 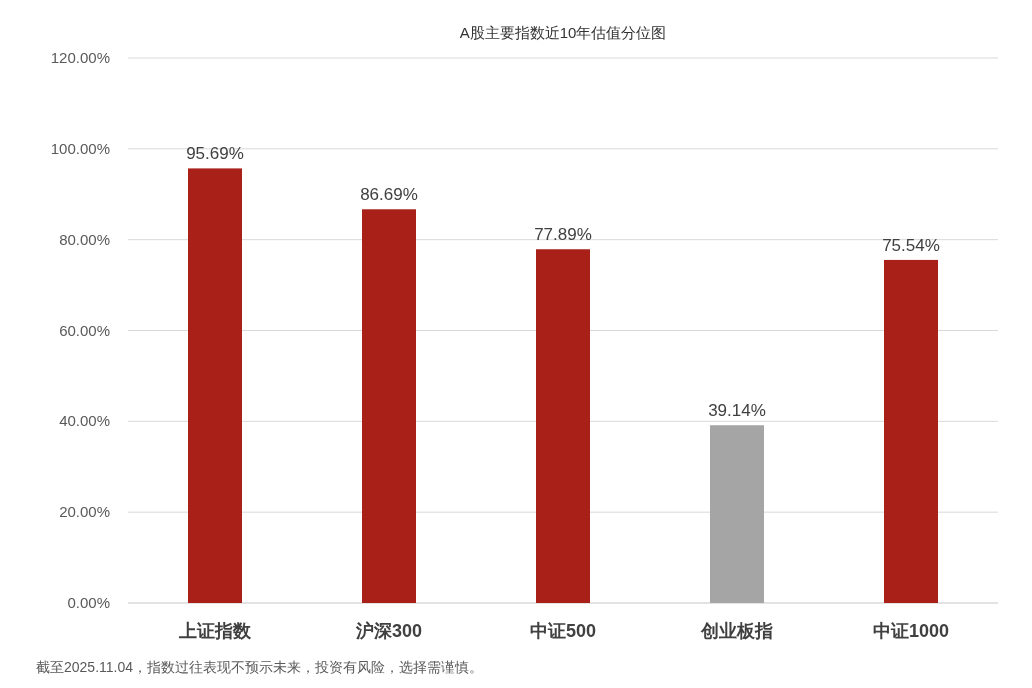 What do you see at coordinates (388, 631) in the screenshot?
I see `x-tick-label: 沪深300` at bounding box center [388, 631].